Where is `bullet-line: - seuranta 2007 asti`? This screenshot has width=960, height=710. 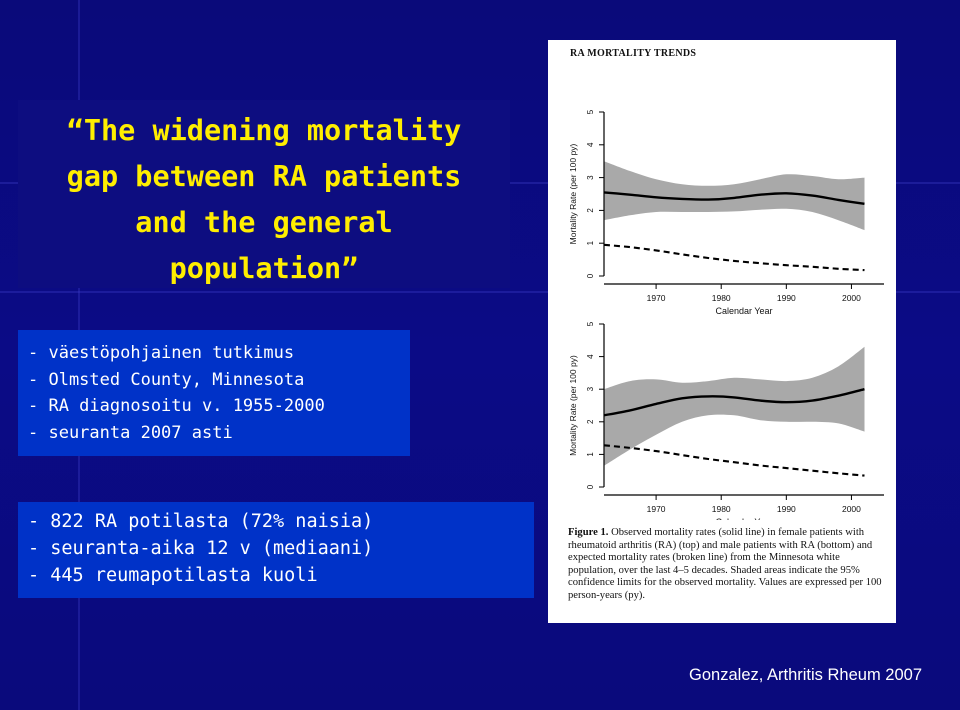
bullet-line: - seuranta 2007 asti is located at coordinates (130, 432).